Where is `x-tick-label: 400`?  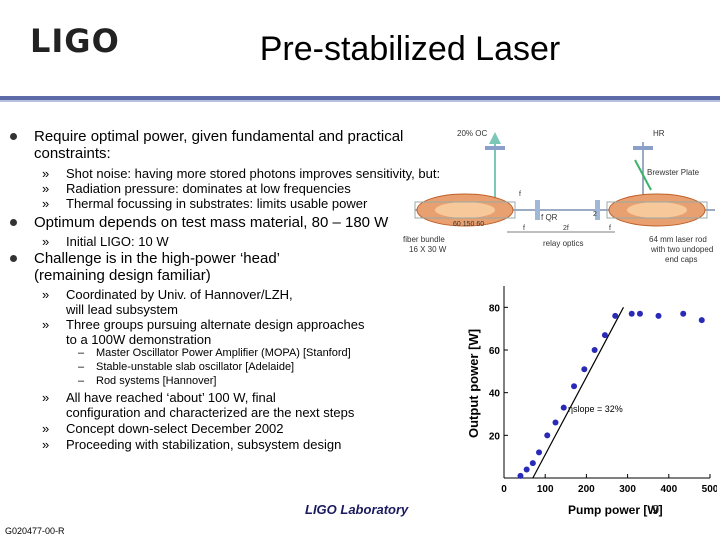 x-tick-label: 400 is located at coordinates (668, 489).